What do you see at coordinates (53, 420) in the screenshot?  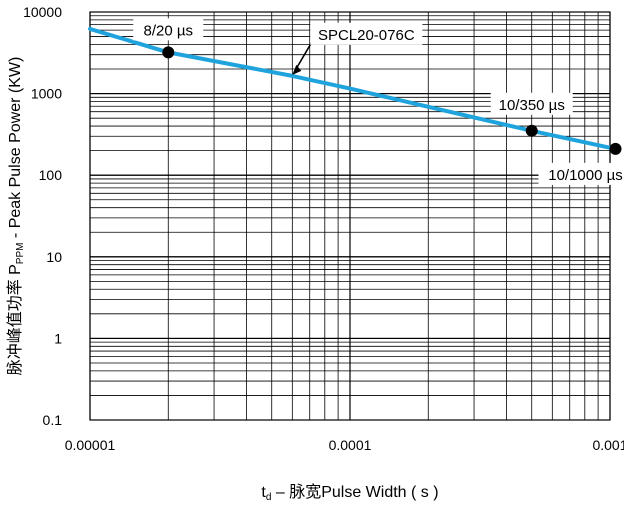 I see `y-tick-label: 0.1` at bounding box center [53, 420].